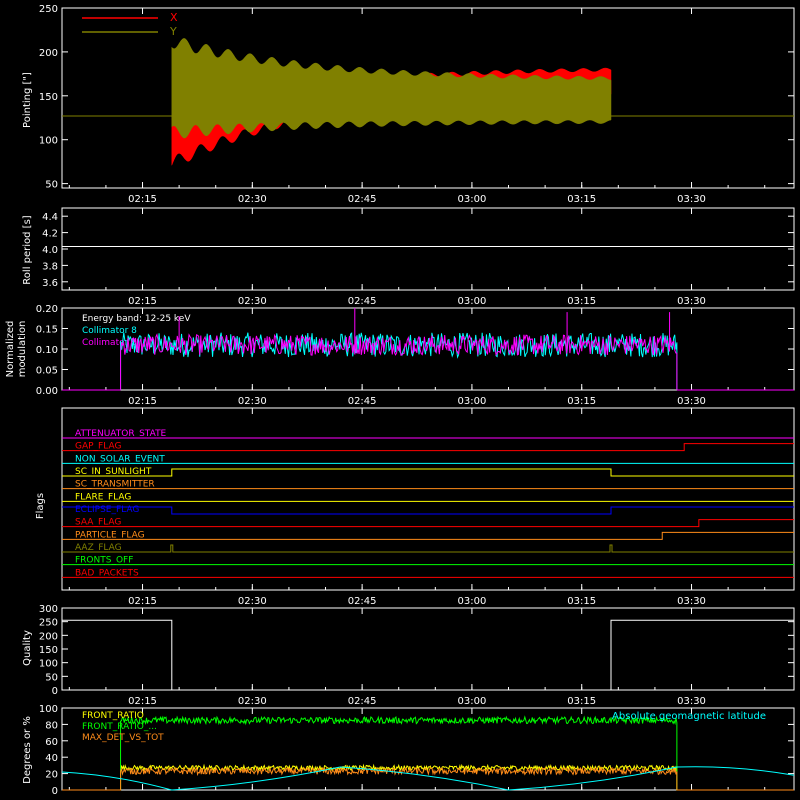 This screenshot has height=800, width=800. Describe the element at coordinates (472, 701) in the screenshot. I see `quality-xtick-label: 03:00` at that location.